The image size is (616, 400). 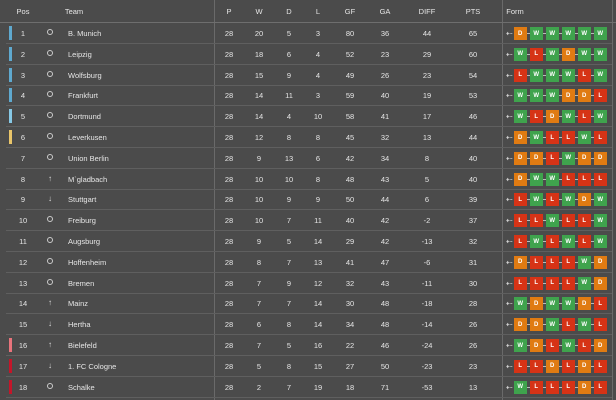 I want to click on header-pos: Pos, so click(x=23, y=11).